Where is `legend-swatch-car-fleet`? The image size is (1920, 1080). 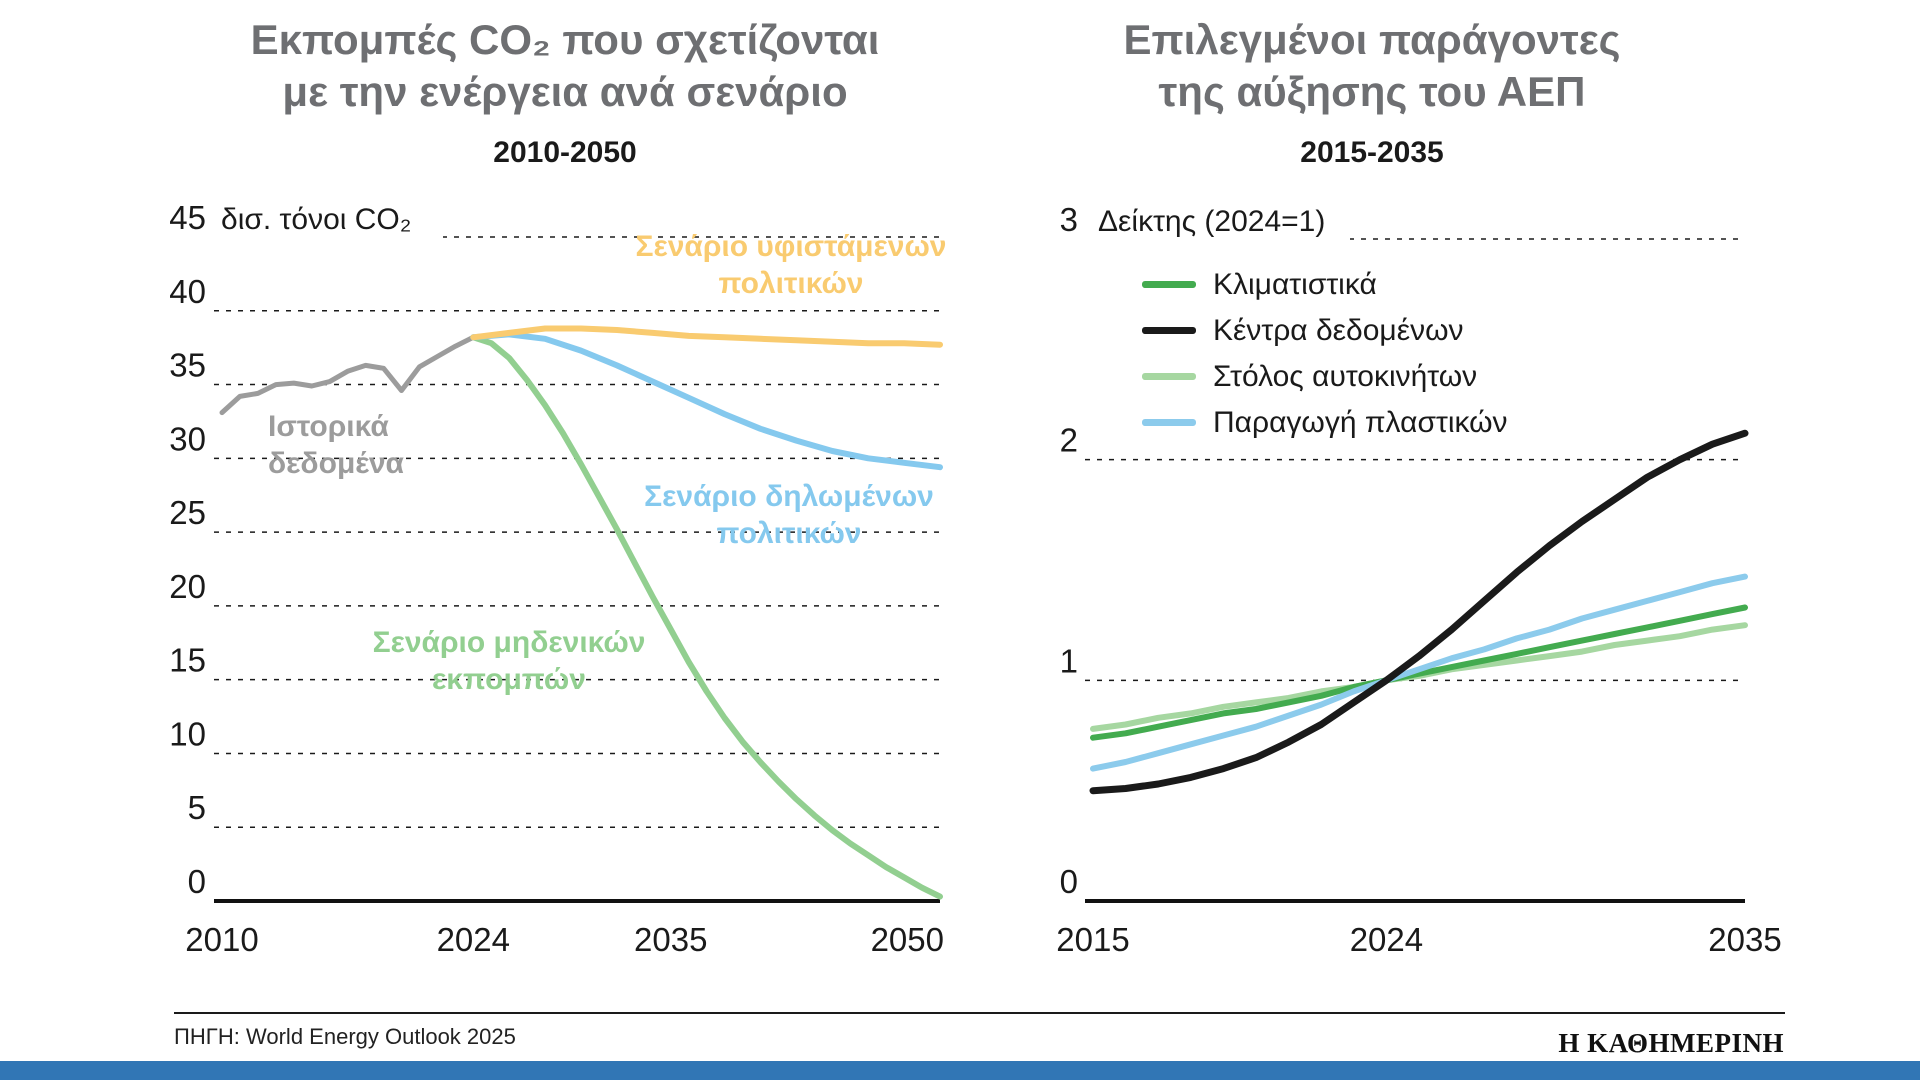 legend-swatch-car-fleet is located at coordinates (1169, 376).